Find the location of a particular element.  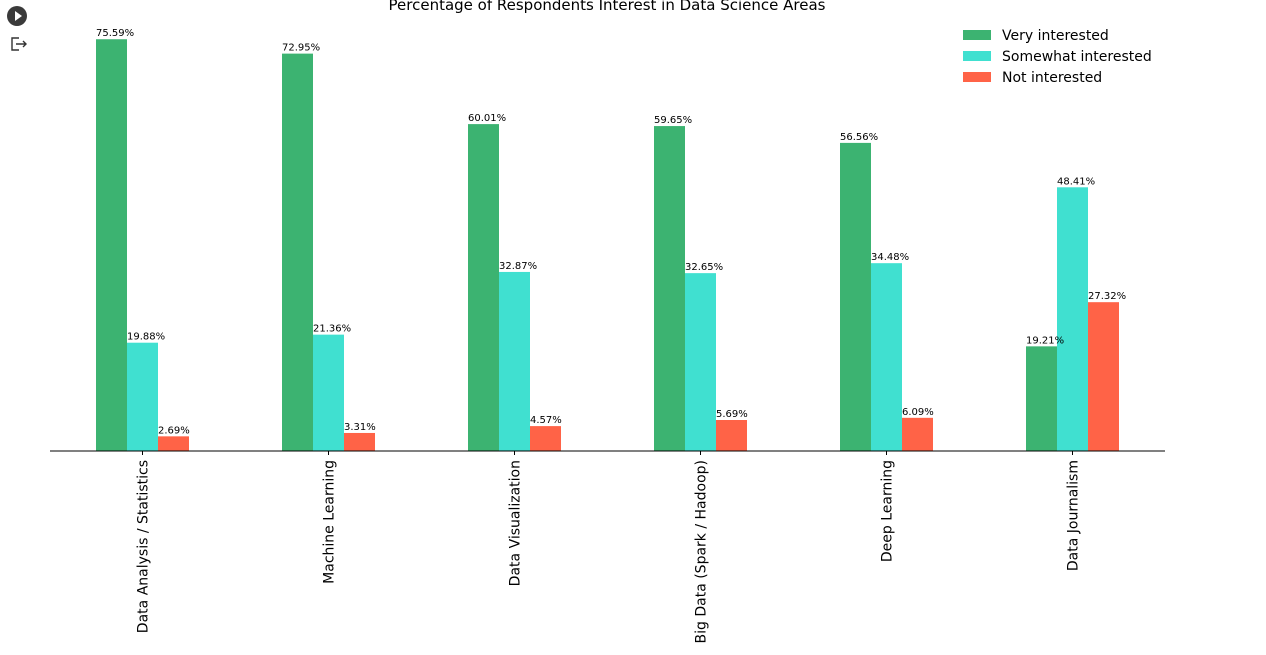

legend-label-2: Not interested is located at coordinates (1052, 78).